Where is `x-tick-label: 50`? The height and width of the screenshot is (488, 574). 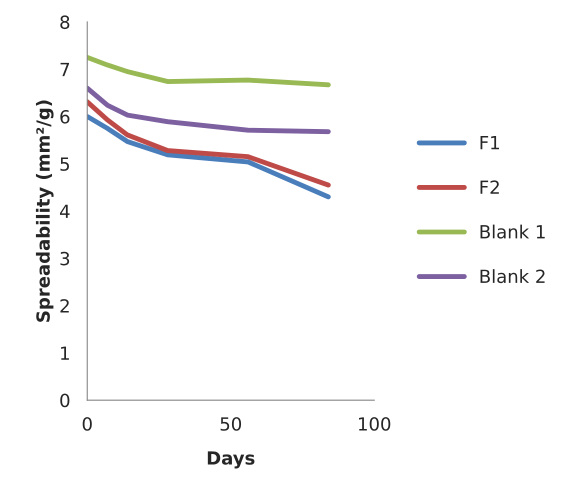 x-tick-label: 50 is located at coordinates (231, 424).